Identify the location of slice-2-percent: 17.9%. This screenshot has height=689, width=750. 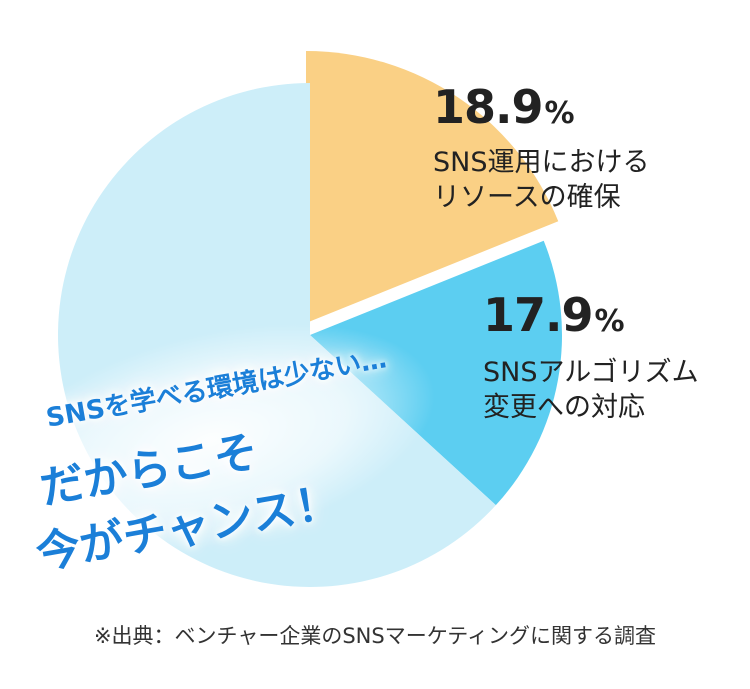
(554, 315).